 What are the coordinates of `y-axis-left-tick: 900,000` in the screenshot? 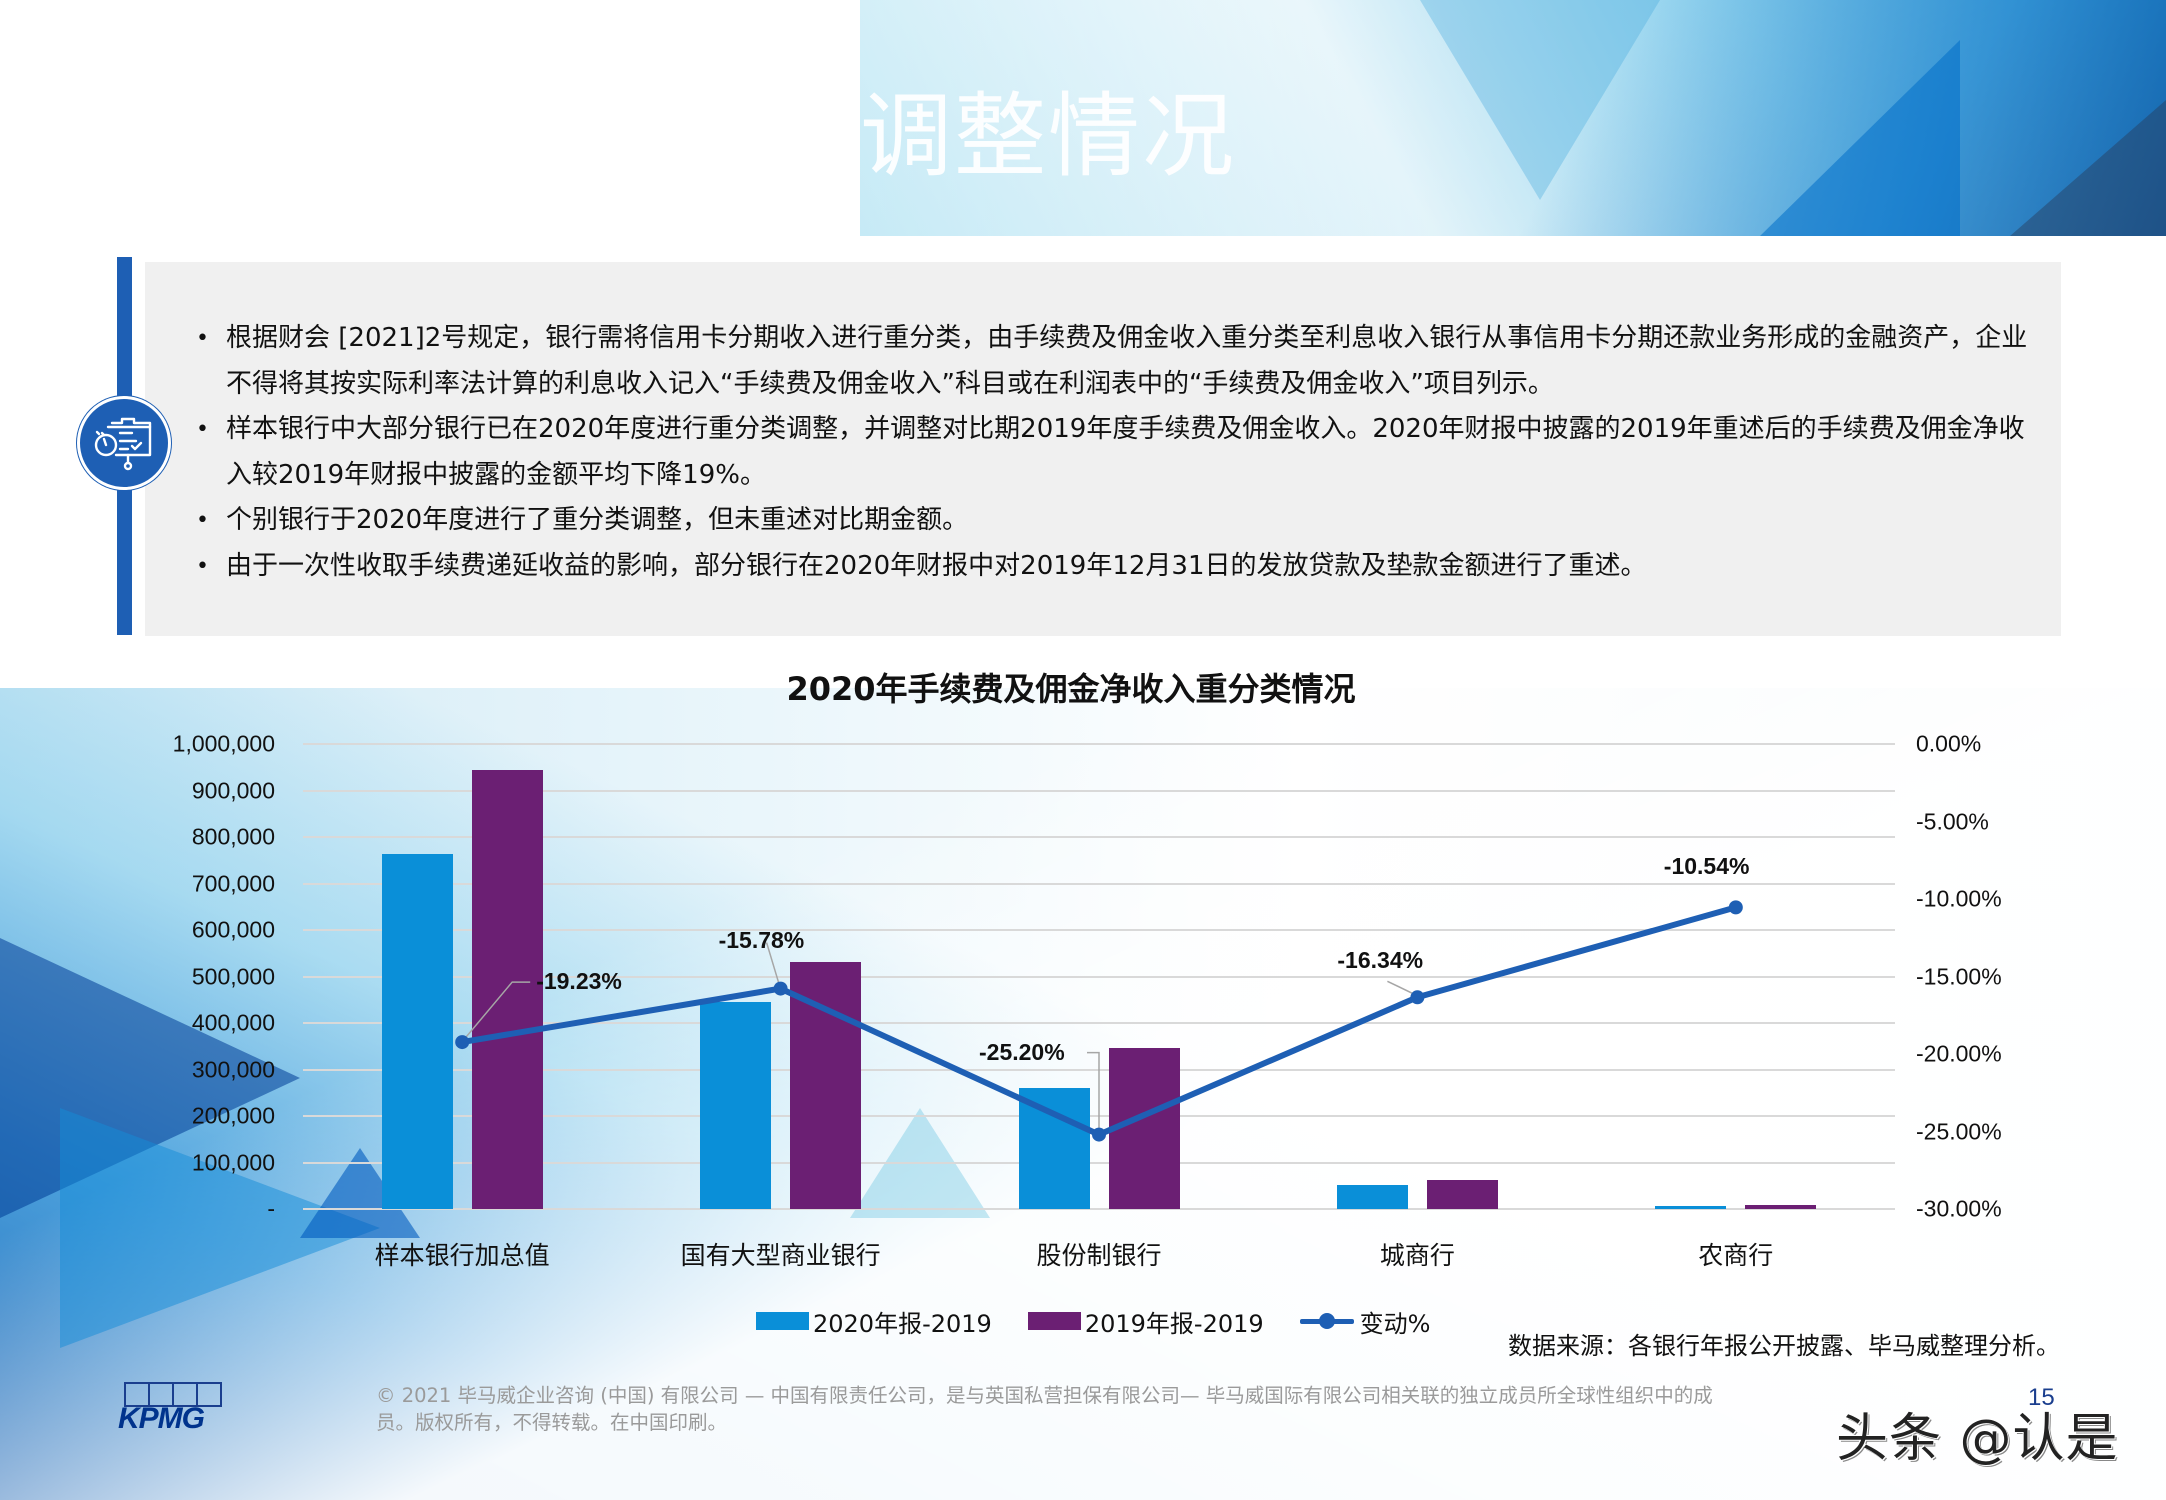 It's located at (233, 790).